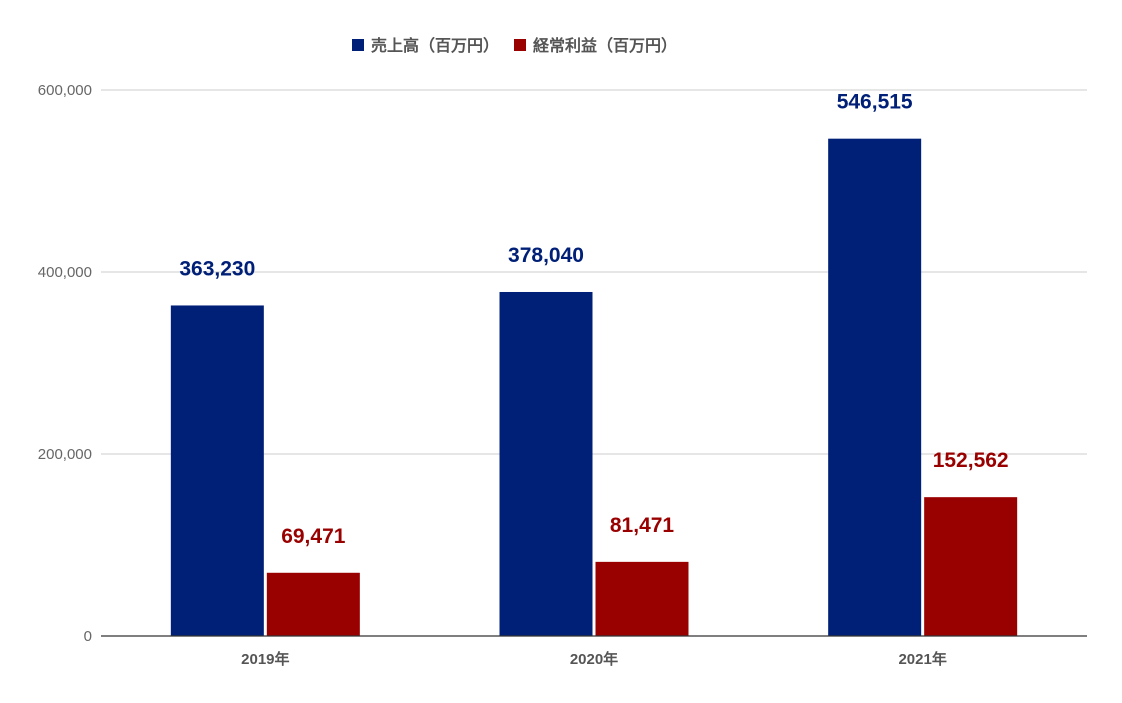 The height and width of the screenshot is (703, 1122). I want to click on x-tick-label: 2020年, so click(594, 659).